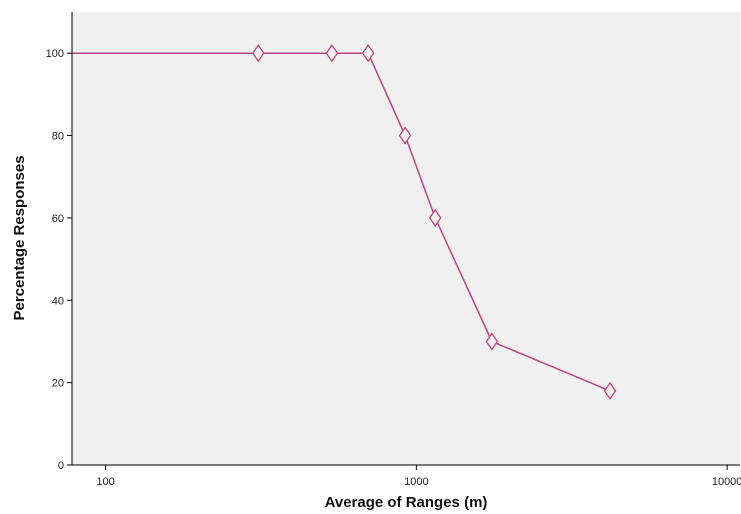 The image size is (741, 514). Describe the element at coordinates (61, 466) in the screenshot. I see `y-tick-label: 0` at that location.